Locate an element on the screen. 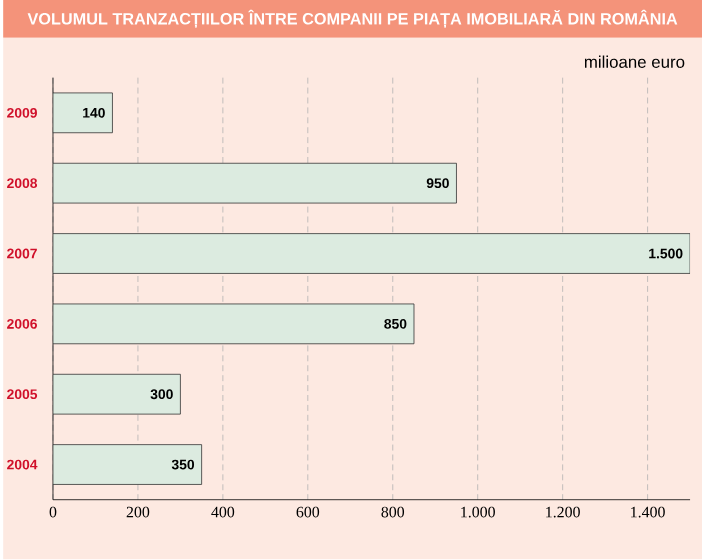 This screenshot has width=702, height=560. chart-title: VOLUMUL TRANZACȚIILOR ÎNTRE COMPANII PE PIAȚA IMOBILIARĂ DIN ROMÂNIA is located at coordinates (352, 19).